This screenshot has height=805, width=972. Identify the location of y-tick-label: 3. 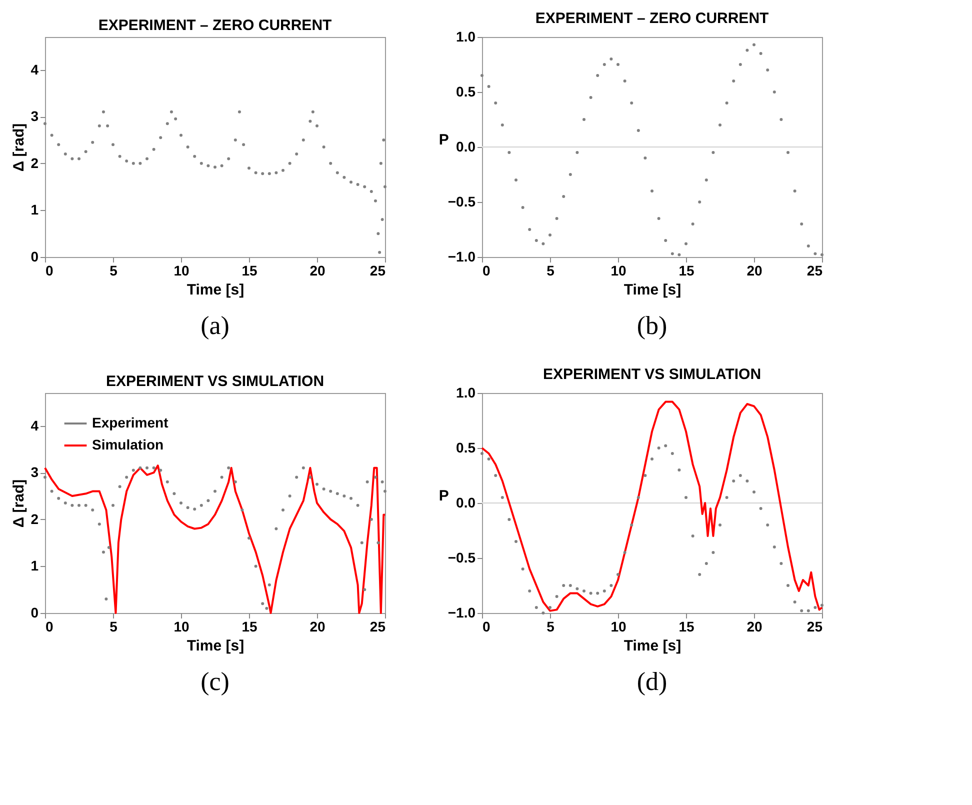
(34, 472).